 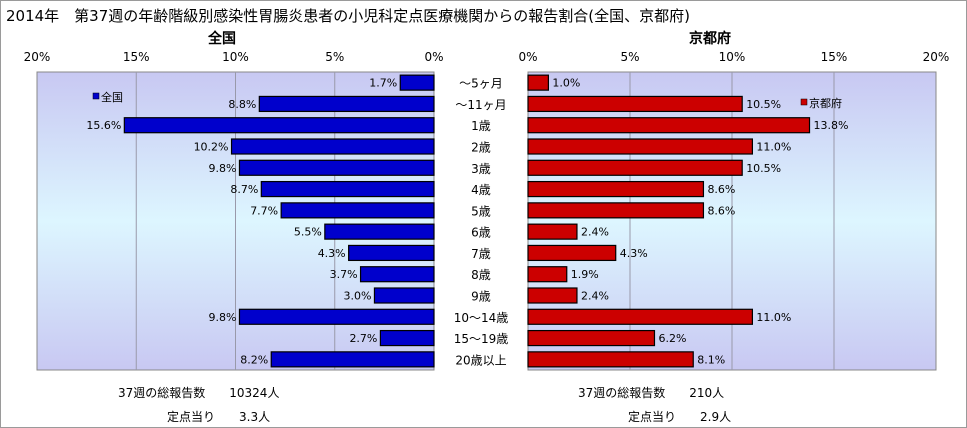 I want to click on national-value-label: 15.6%, so click(x=103, y=125).